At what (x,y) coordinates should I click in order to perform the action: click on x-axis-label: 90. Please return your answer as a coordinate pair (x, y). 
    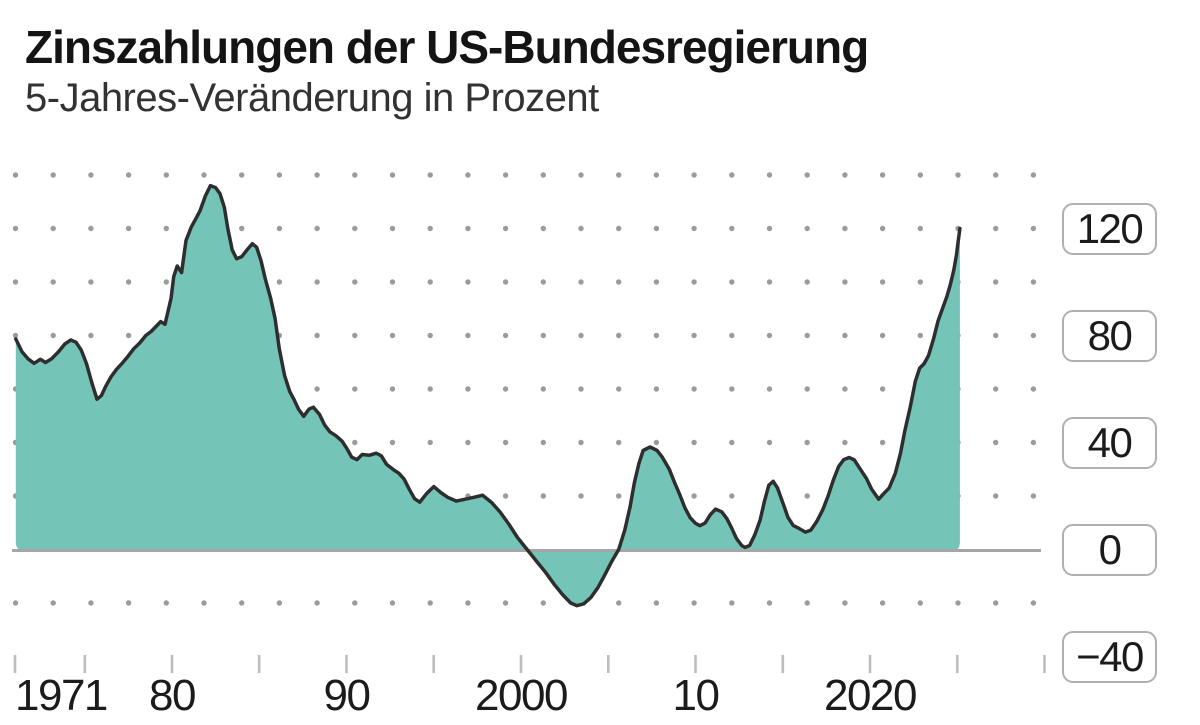
    Looking at the image, I should click on (347, 695).